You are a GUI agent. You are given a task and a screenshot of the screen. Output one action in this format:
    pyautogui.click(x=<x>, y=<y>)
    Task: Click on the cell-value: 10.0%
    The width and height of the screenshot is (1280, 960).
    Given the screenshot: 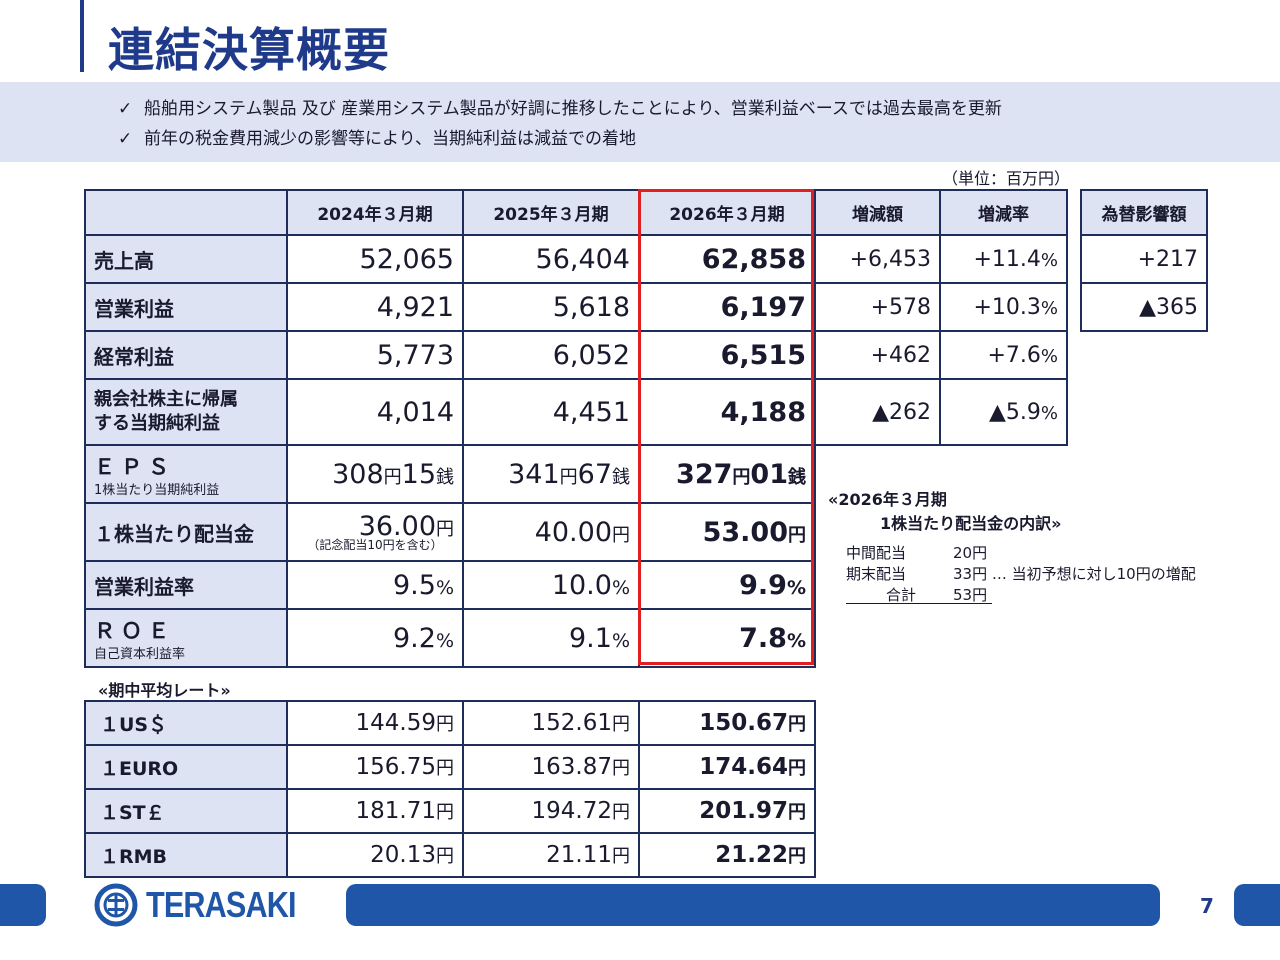 What is the action you would take?
    pyautogui.click(x=551, y=585)
    